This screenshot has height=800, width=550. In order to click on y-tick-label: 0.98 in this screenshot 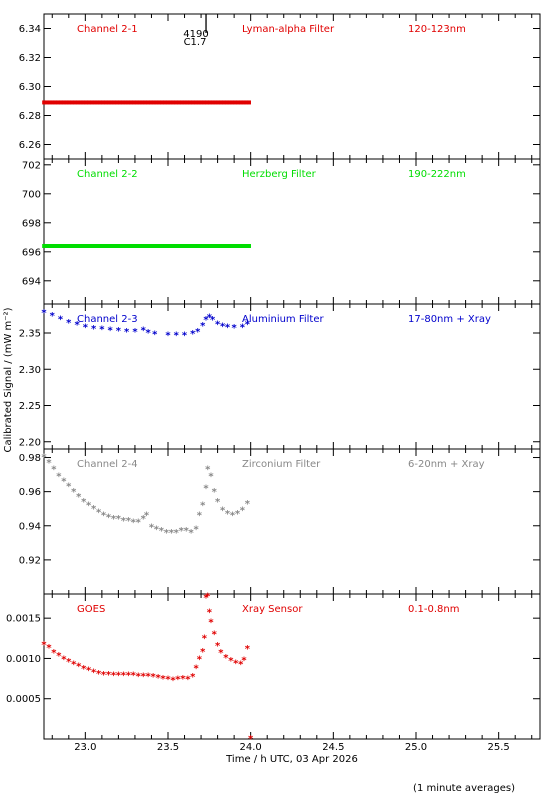, I will do `click(30, 458)`.